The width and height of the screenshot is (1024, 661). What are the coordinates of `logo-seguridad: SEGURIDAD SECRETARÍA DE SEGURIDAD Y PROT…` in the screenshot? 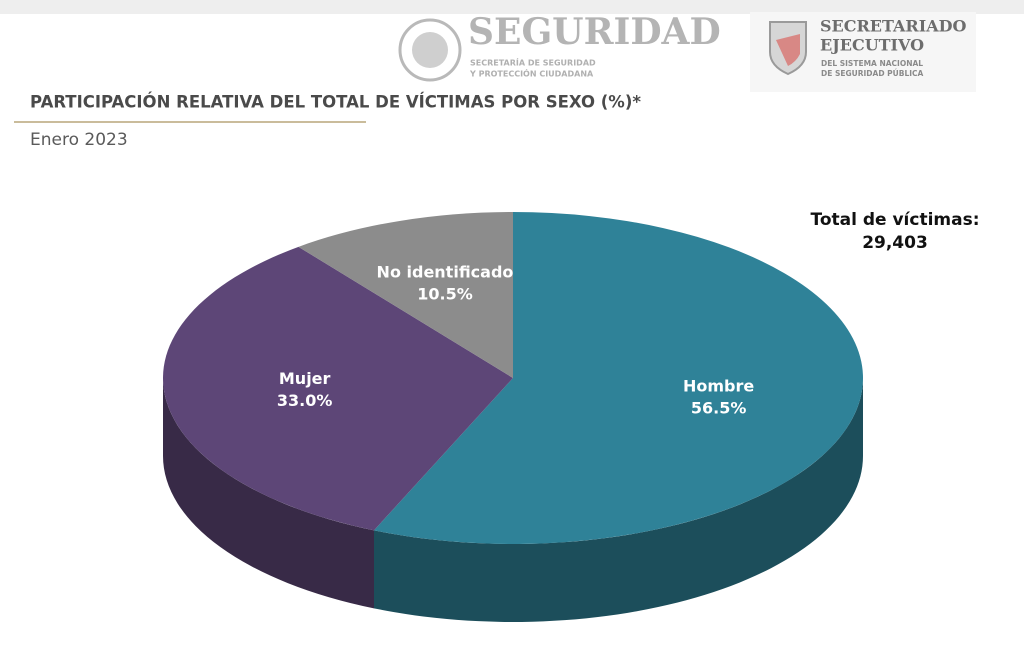 It's located at (559, 46).